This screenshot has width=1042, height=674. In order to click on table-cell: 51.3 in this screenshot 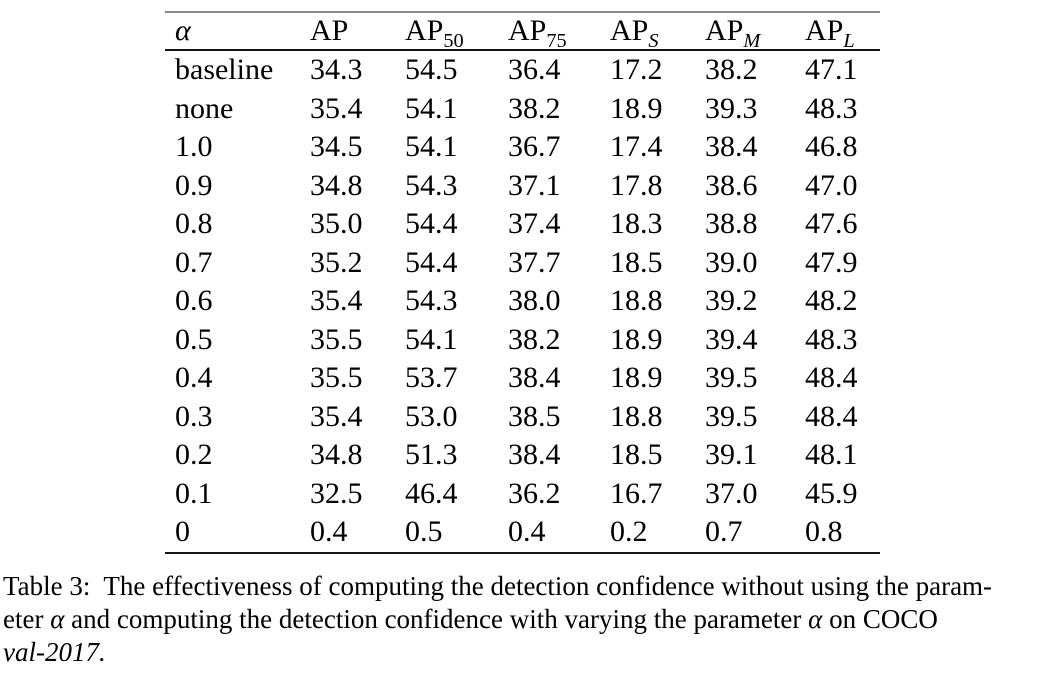, I will do `click(431, 454)`.